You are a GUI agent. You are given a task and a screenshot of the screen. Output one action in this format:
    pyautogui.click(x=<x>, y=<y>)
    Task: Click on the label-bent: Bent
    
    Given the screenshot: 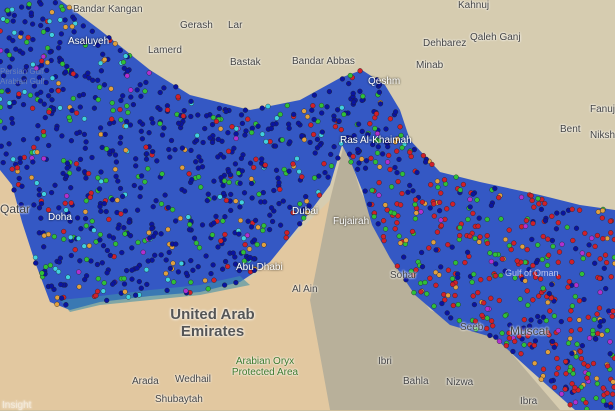 What is the action you would take?
    pyautogui.click(x=570, y=129)
    